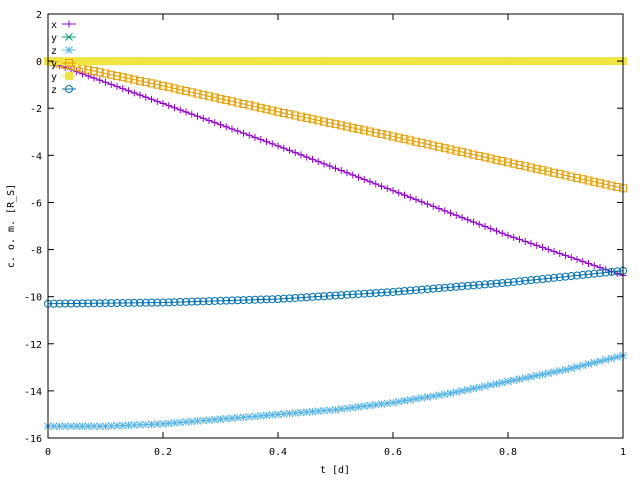 Image resolution: width=640 pixels, height=480 pixels. I want to click on y-tick-label: -6, so click(36, 203).